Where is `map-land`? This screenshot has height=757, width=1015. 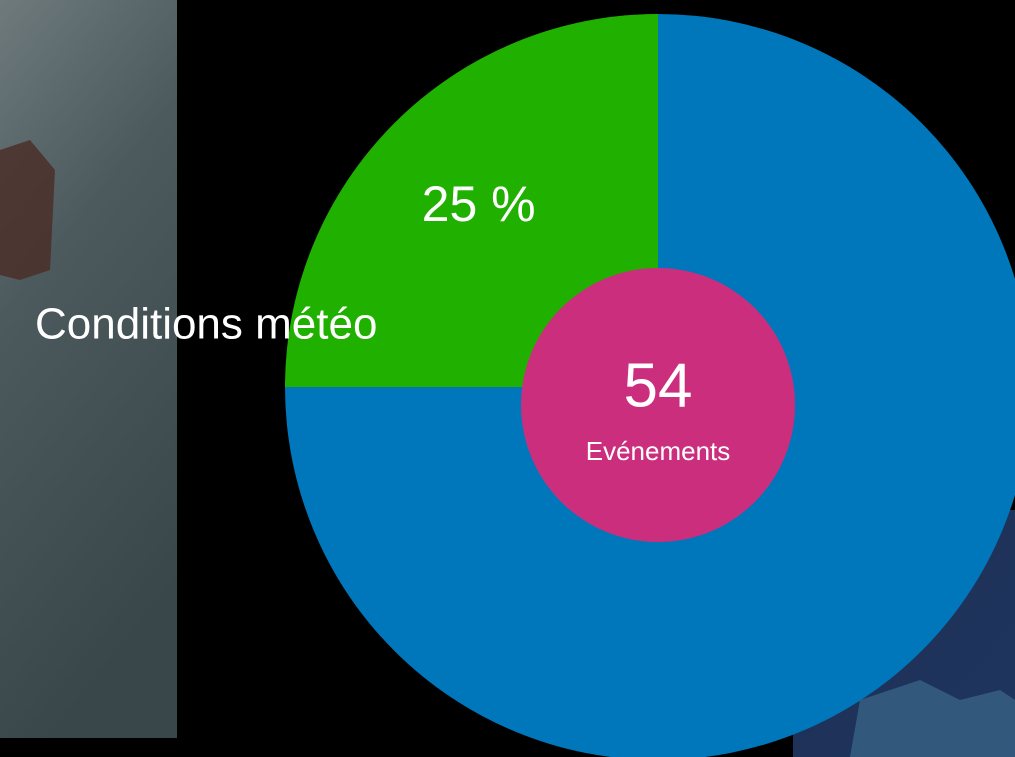 map-land is located at coordinates (932, 718).